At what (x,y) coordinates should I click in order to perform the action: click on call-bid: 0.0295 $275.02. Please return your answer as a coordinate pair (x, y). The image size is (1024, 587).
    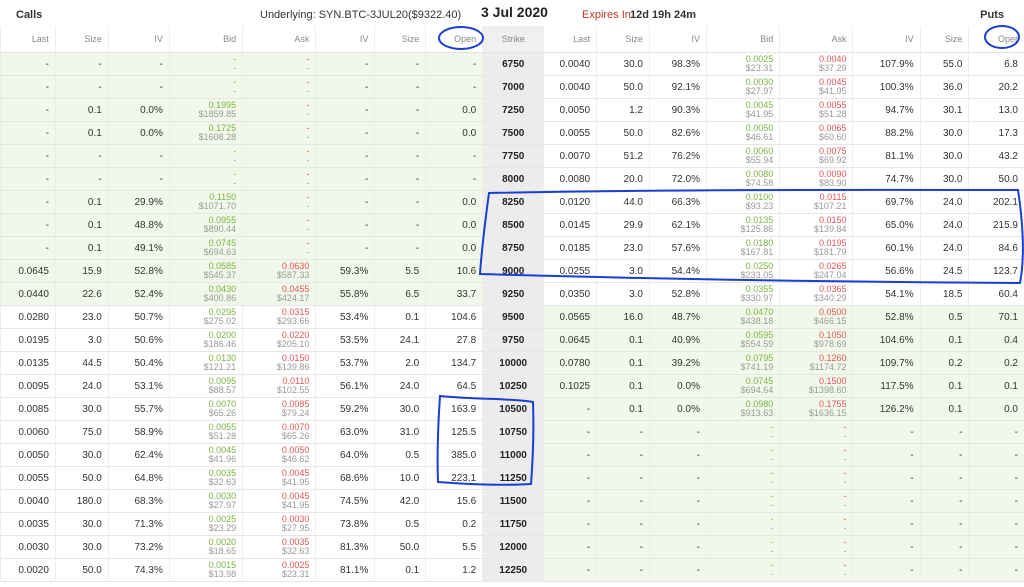
    Looking at the image, I should click on (205, 317).